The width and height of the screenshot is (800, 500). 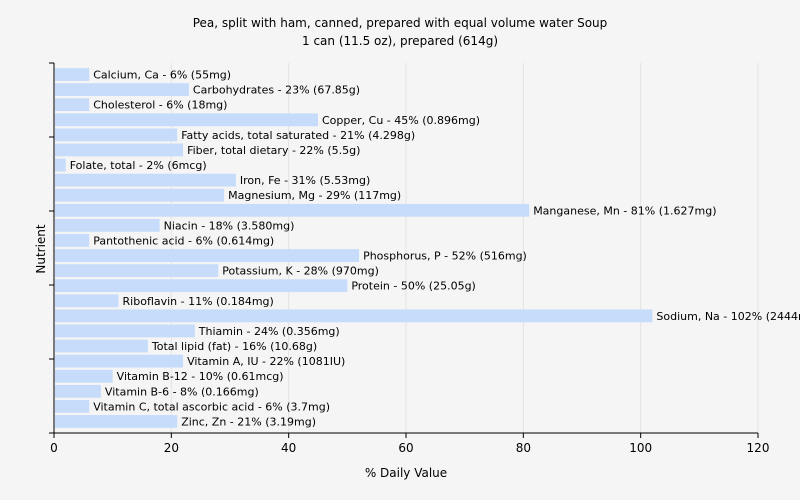 I want to click on bar-label-7: Iron, Fe - 31% (5.53mg), so click(x=305, y=180).